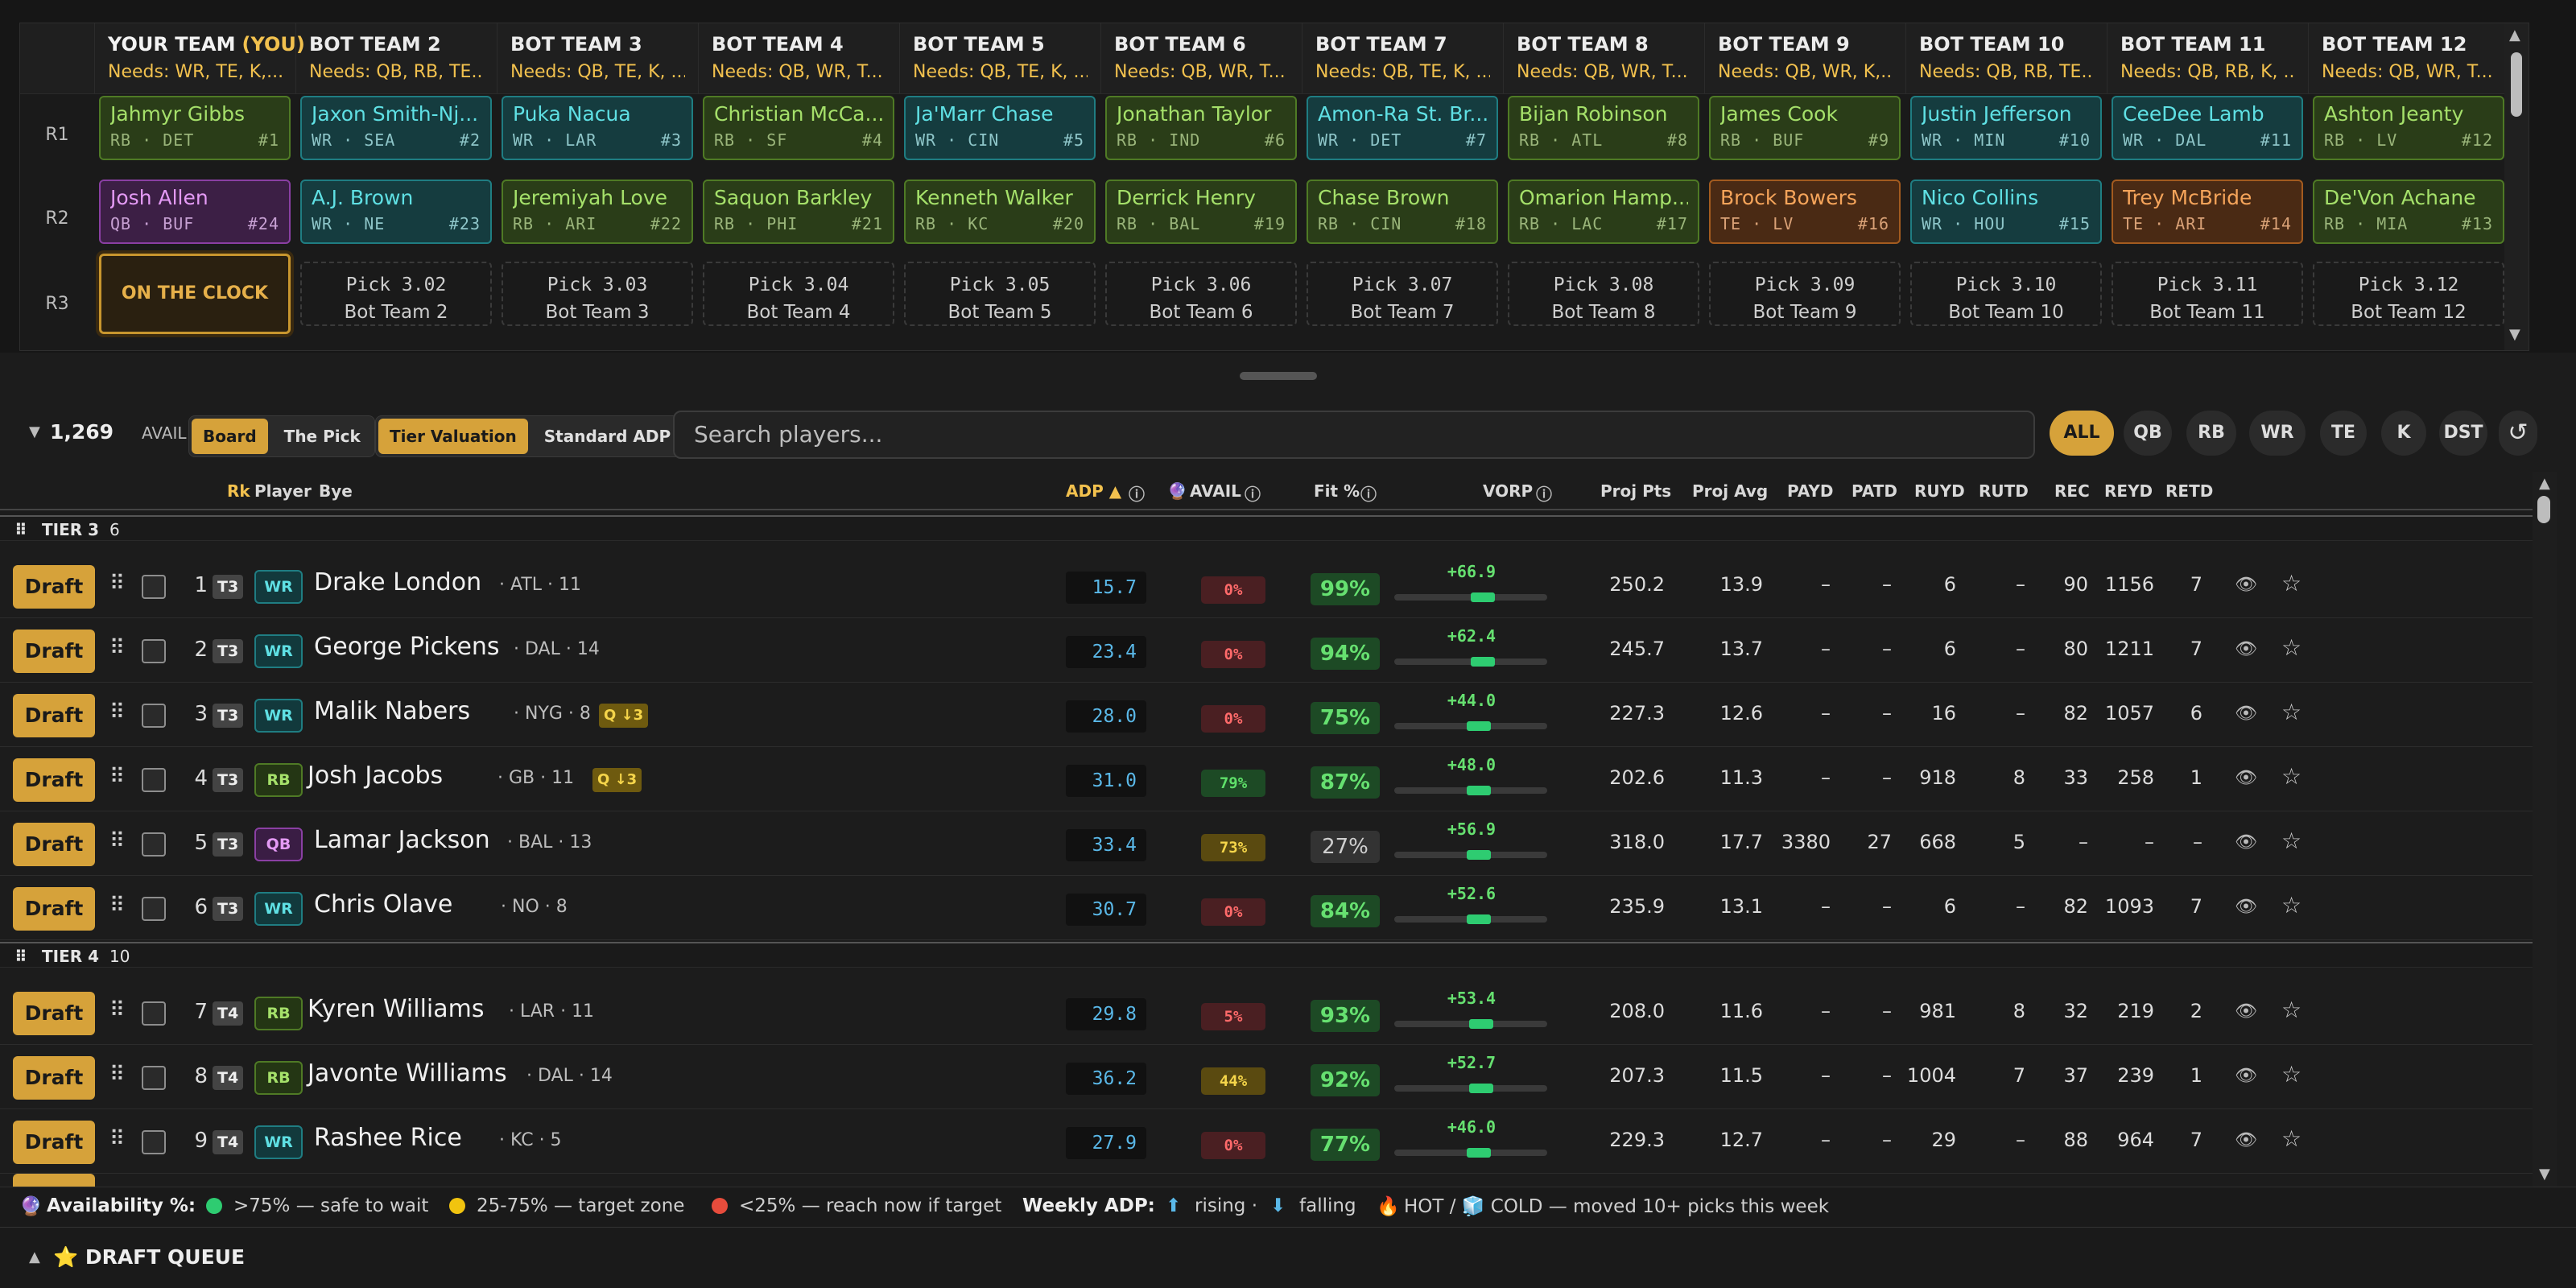 This screenshot has height=1288, width=2576. What do you see at coordinates (2516, 84) in the screenshot?
I see `board-scroll-thumb` at bounding box center [2516, 84].